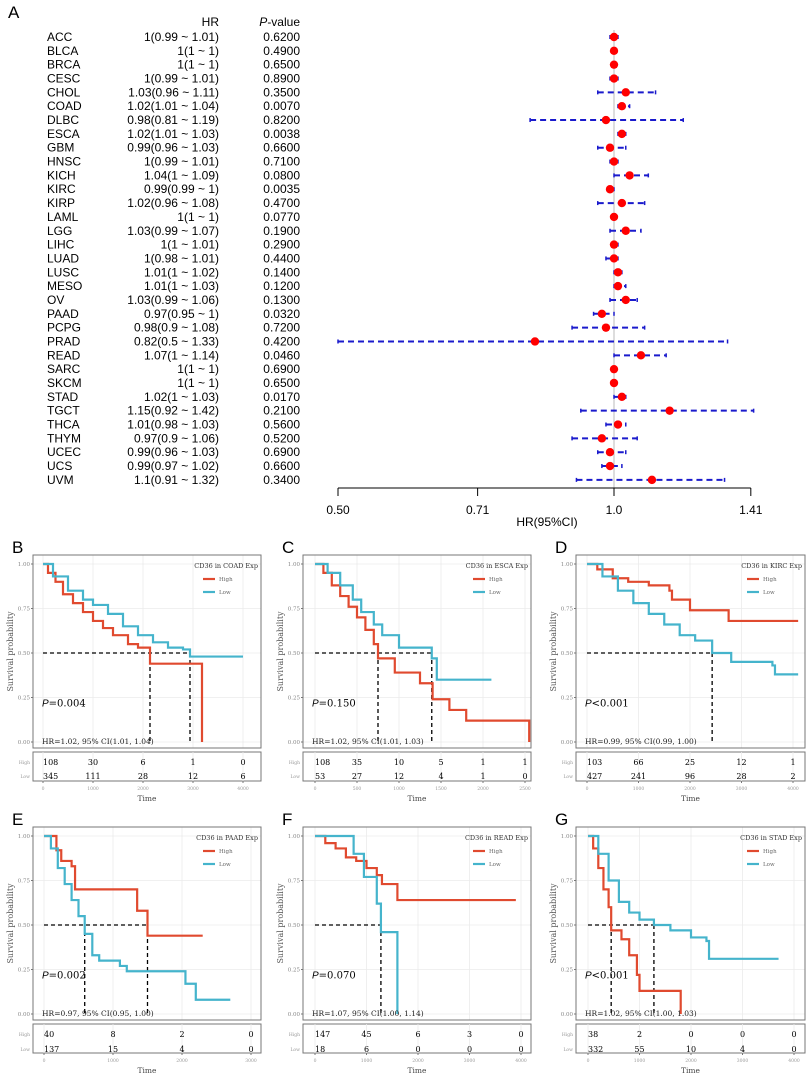 This screenshot has height=1082, width=808. Describe the element at coordinates (98, 741) in the screenshot. I see `hr-annotation: HR=1.02, 95% CI(1.01, 1.04)` at that location.